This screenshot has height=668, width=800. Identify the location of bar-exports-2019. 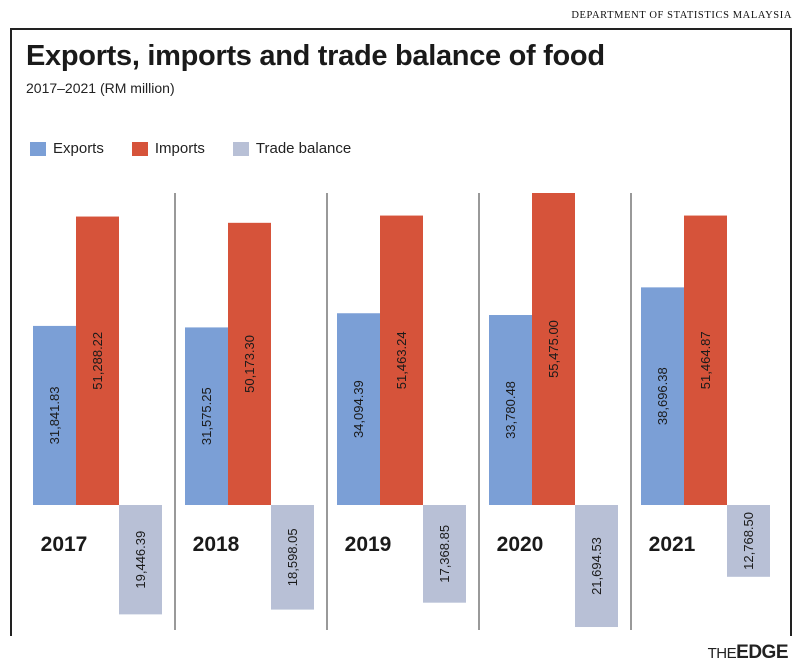
(358, 409).